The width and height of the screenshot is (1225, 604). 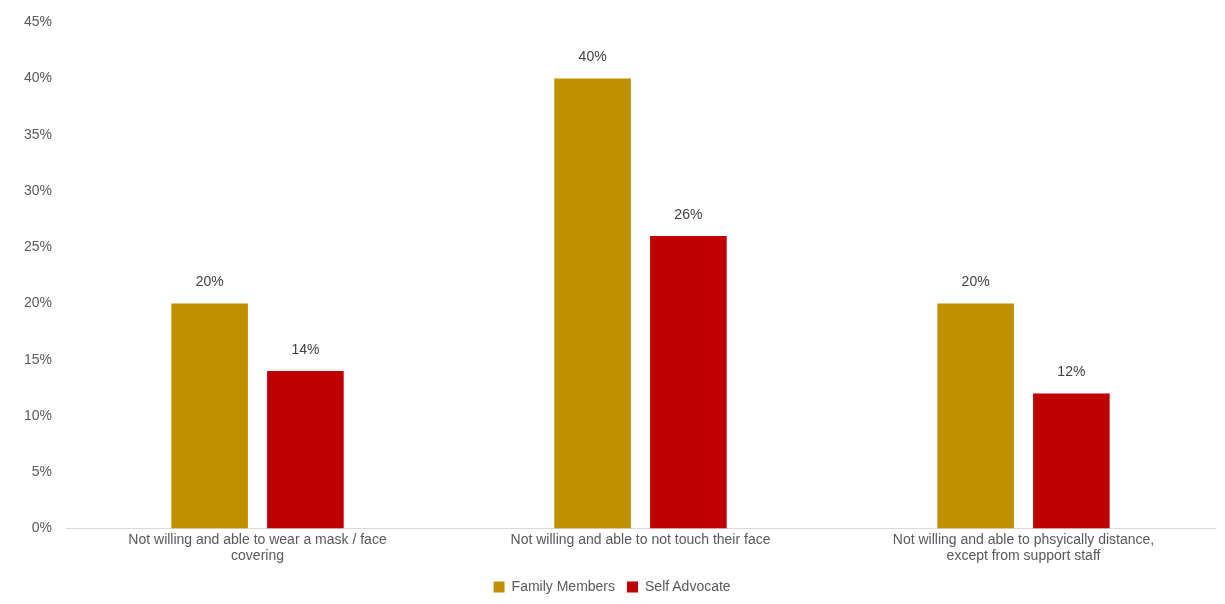 What do you see at coordinates (640, 538) in the screenshot?
I see `x-tick-label: Not willing and able to not touch their face` at bounding box center [640, 538].